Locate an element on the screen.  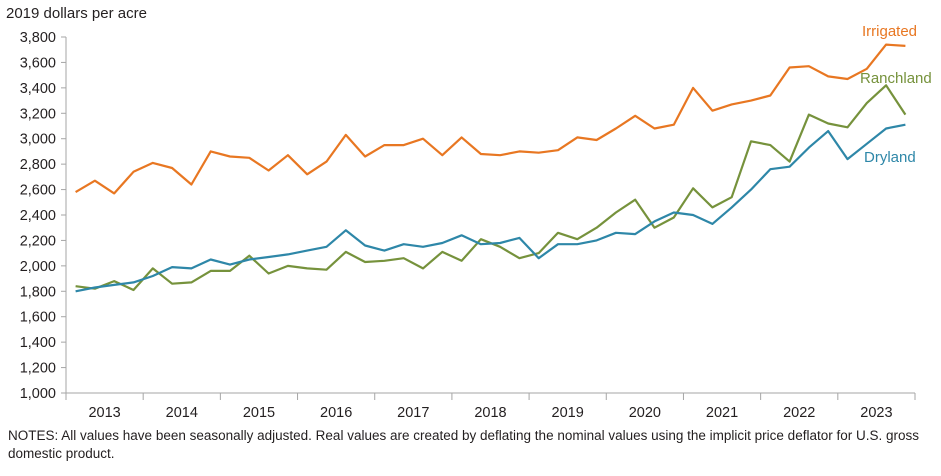
x-tick-label: 2019 is located at coordinates (568, 413).